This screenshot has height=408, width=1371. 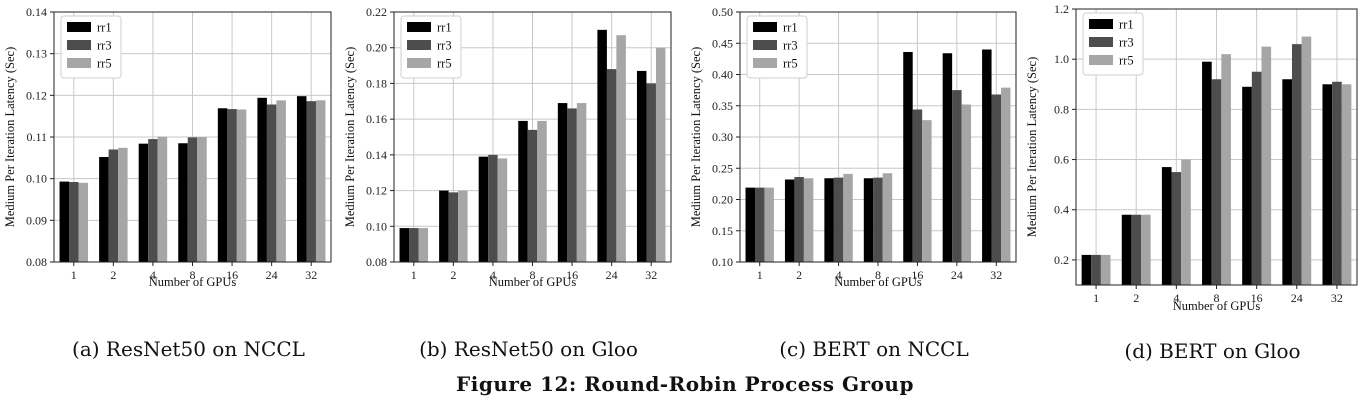 What do you see at coordinates (722, 231) in the screenshot?
I see `y-tick-label: 0.15` at bounding box center [722, 231].